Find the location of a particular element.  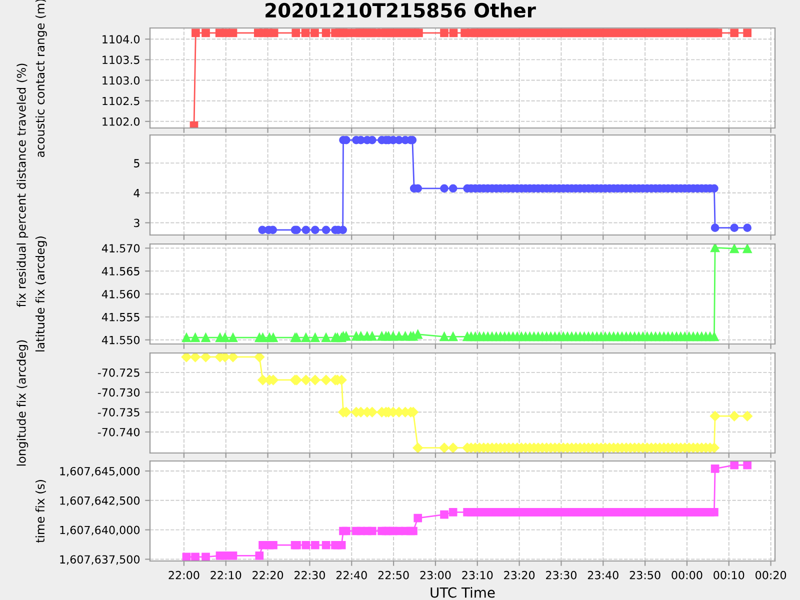

x-tick-label: 22:30 is located at coordinates (309, 575).